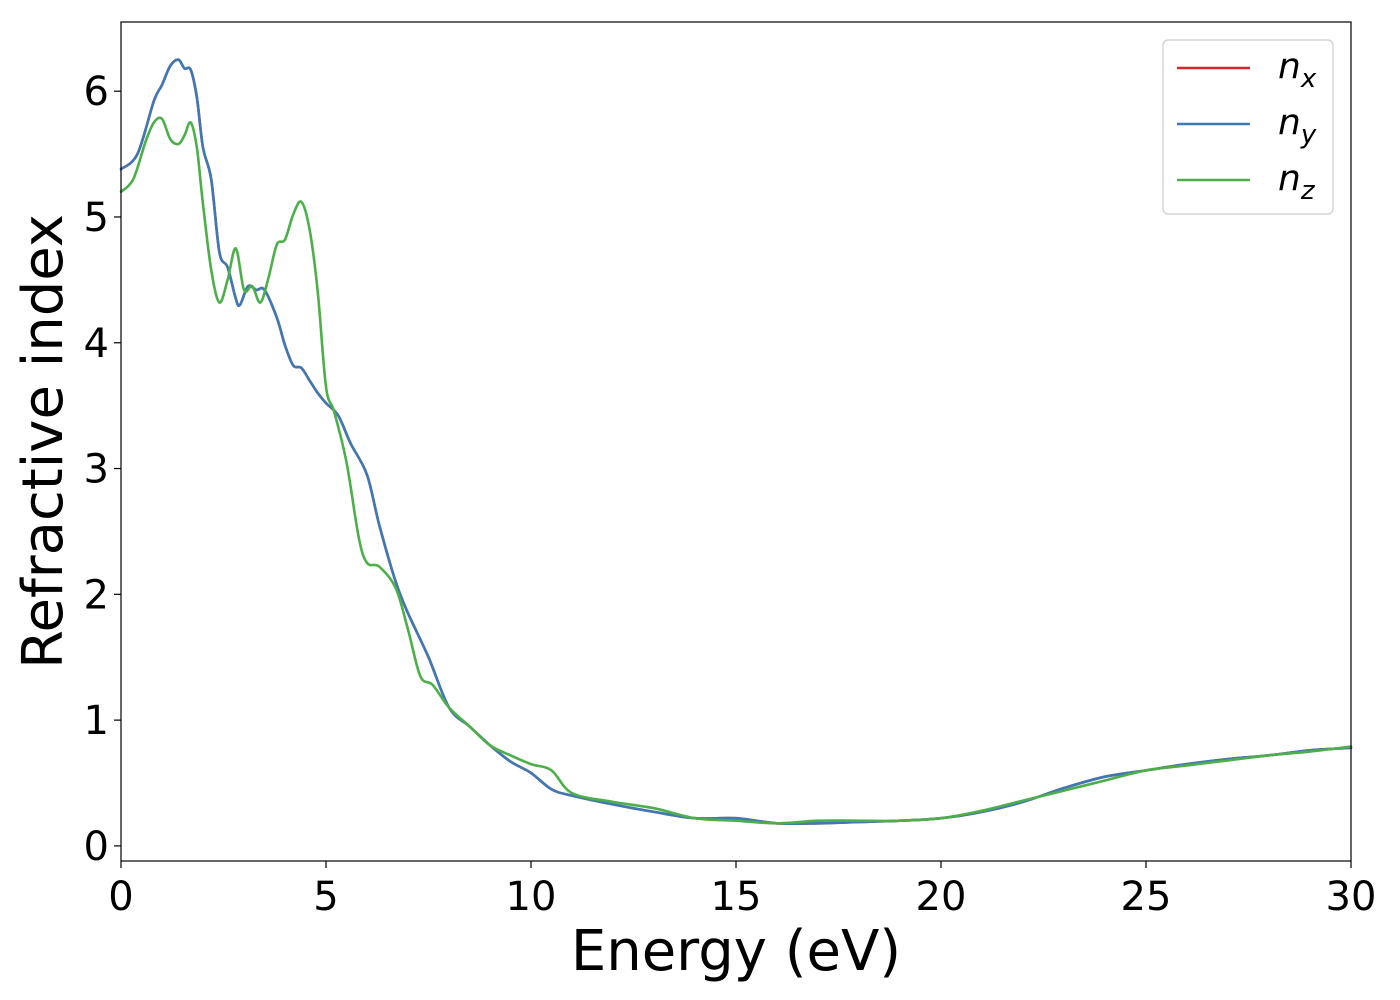  Describe the element at coordinates (736, 897) in the screenshot. I see `x-tick-label: 15` at that location.